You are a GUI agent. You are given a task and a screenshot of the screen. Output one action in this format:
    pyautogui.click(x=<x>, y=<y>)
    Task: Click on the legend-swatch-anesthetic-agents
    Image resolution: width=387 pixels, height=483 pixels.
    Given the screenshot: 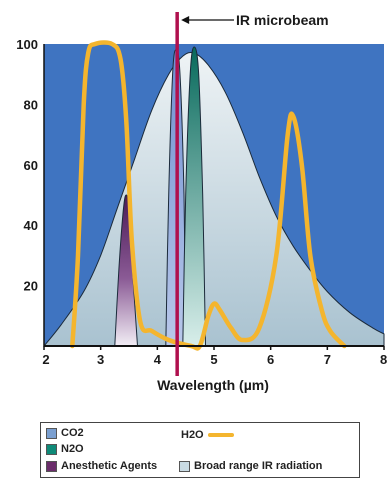 What is the action you would take?
    pyautogui.click(x=51, y=466)
    